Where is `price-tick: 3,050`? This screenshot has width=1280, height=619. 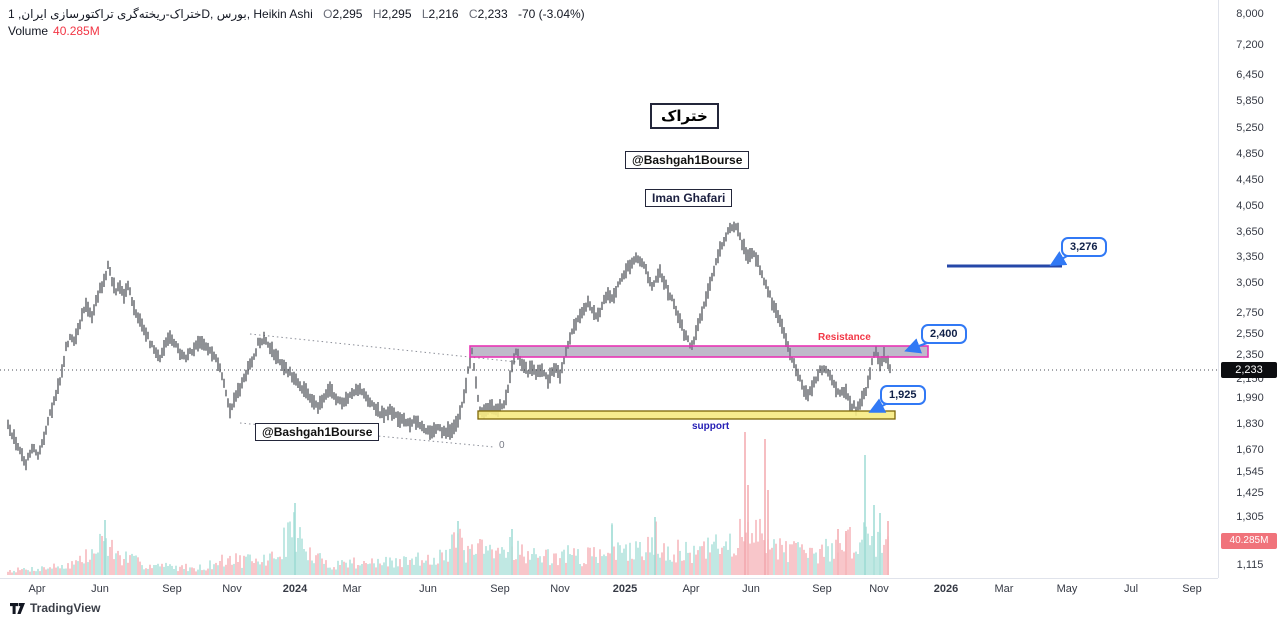
price-tick: 3,050 is located at coordinates (1250, 283).